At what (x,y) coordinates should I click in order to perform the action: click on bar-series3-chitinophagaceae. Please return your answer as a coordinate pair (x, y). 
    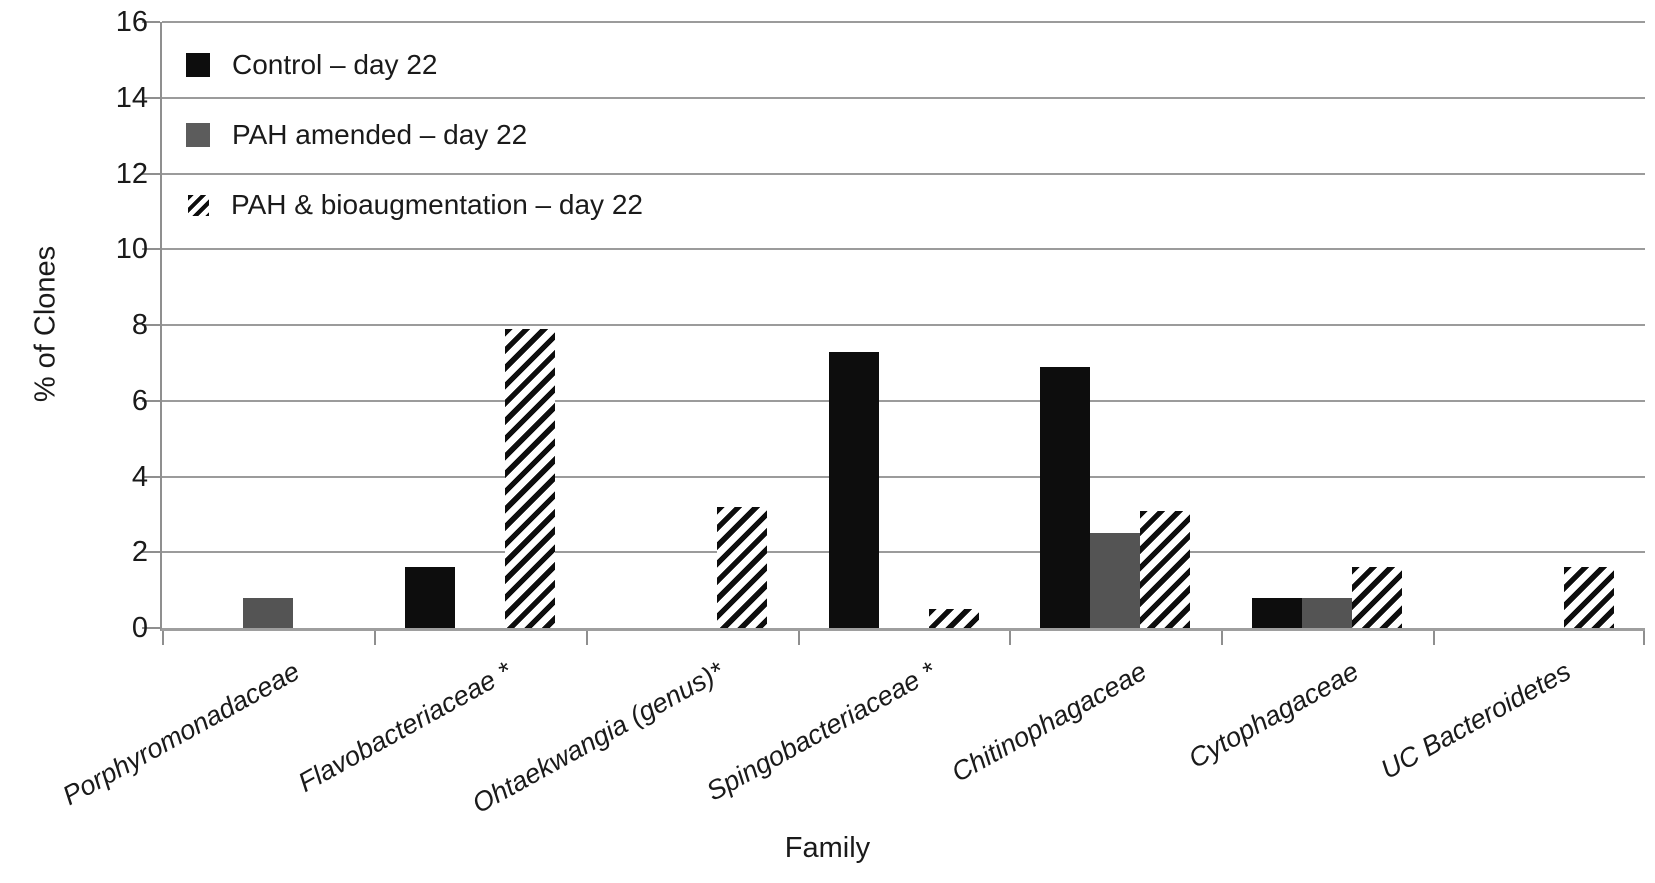
    Looking at the image, I should click on (1165, 569).